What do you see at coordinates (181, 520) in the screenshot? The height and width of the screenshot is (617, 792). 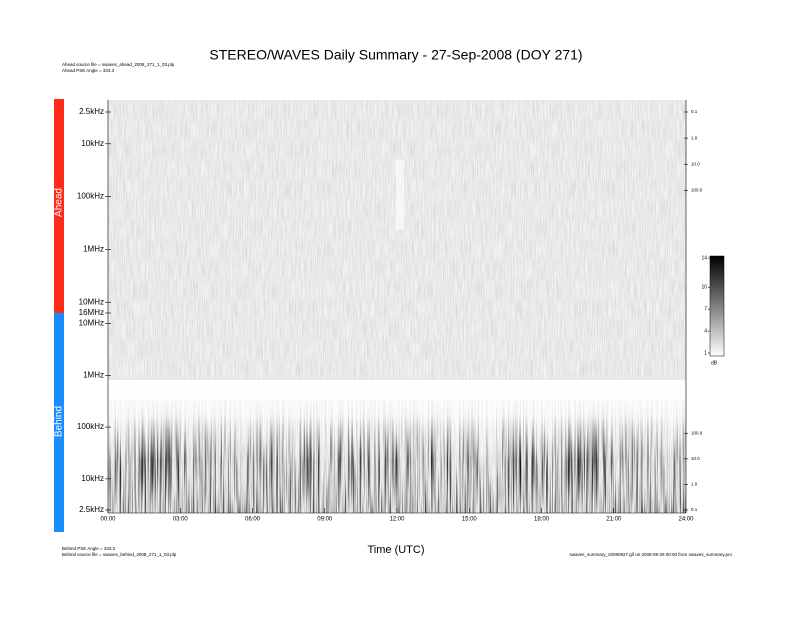 I see `x-tick-label: 03:00` at bounding box center [181, 520].